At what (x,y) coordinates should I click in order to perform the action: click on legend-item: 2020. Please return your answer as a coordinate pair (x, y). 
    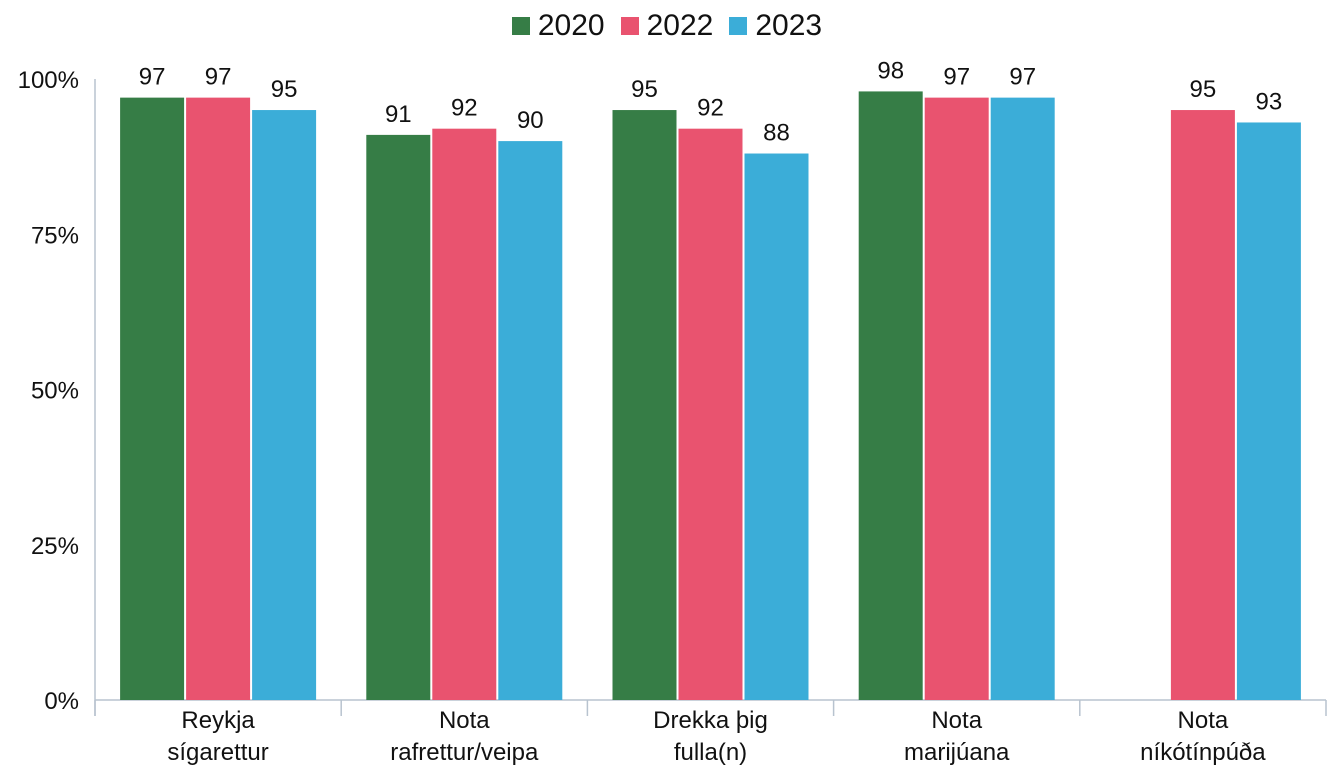
    Looking at the image, I should click on (558, 25).